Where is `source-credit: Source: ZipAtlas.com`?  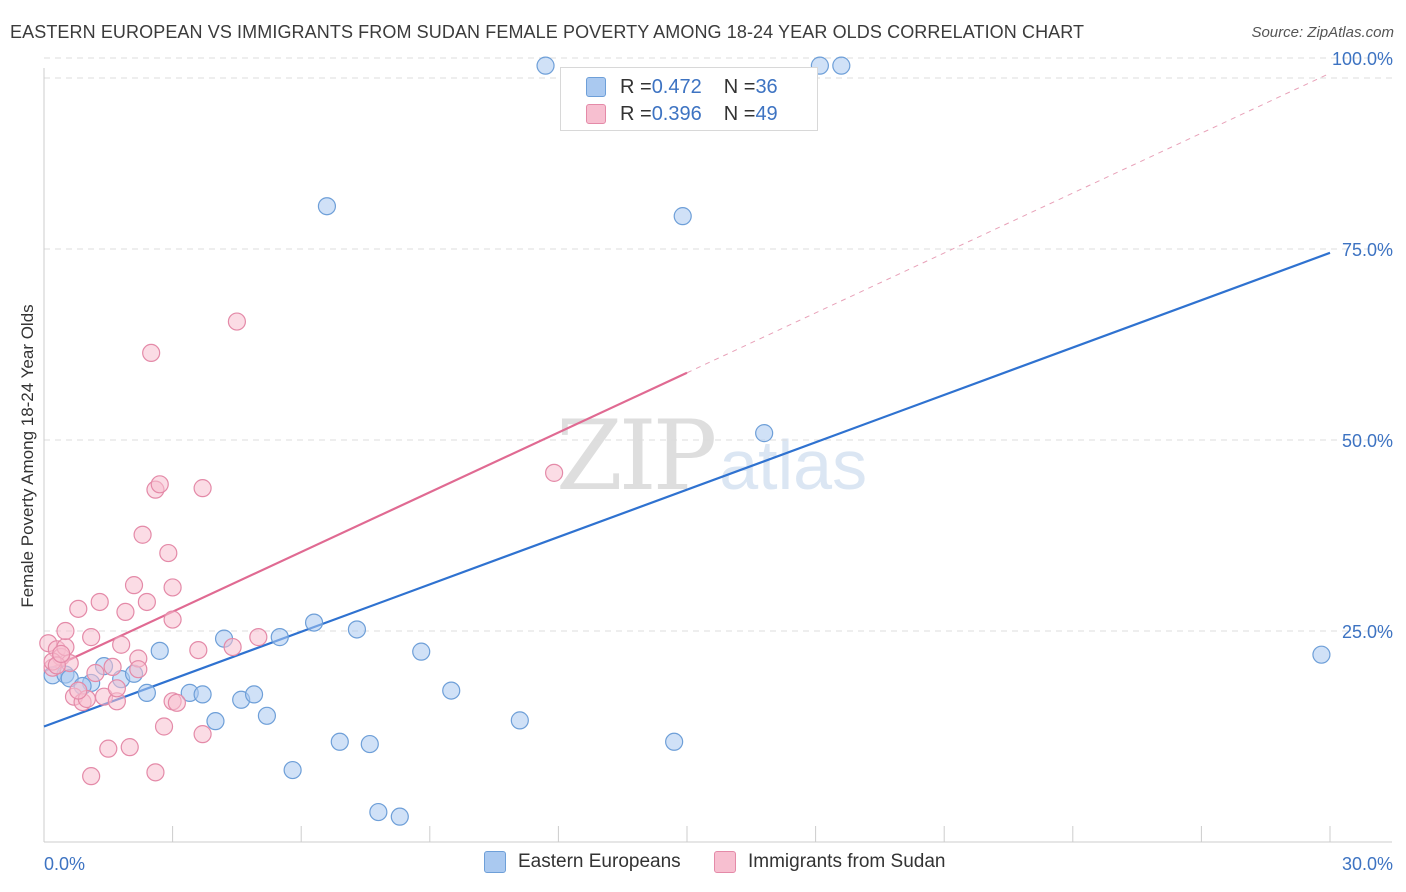 source-credit: Source: ZipAtlas.com is located at coordinates (1322, 32).